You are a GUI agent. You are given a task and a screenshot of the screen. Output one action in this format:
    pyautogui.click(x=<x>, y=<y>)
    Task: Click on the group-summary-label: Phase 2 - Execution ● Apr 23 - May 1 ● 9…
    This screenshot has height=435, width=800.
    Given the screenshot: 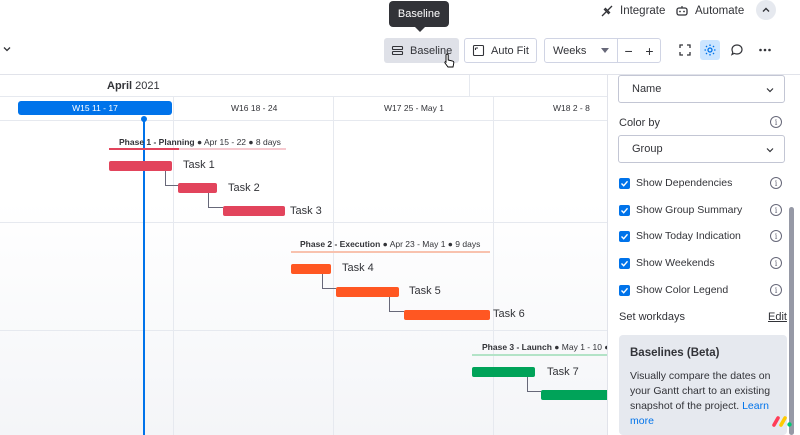 What is the action you would take?
    pyautogui.click(x=390, y=244)
    